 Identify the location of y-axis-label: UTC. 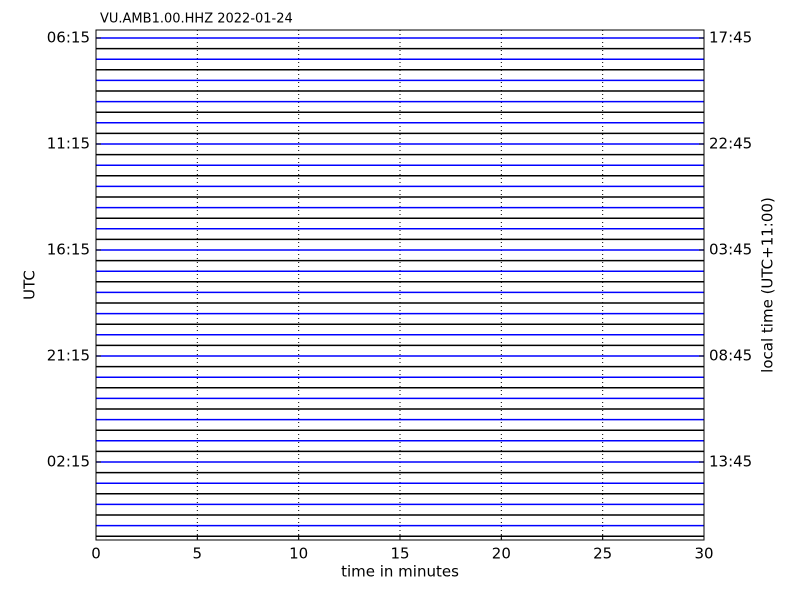
(30, 285).